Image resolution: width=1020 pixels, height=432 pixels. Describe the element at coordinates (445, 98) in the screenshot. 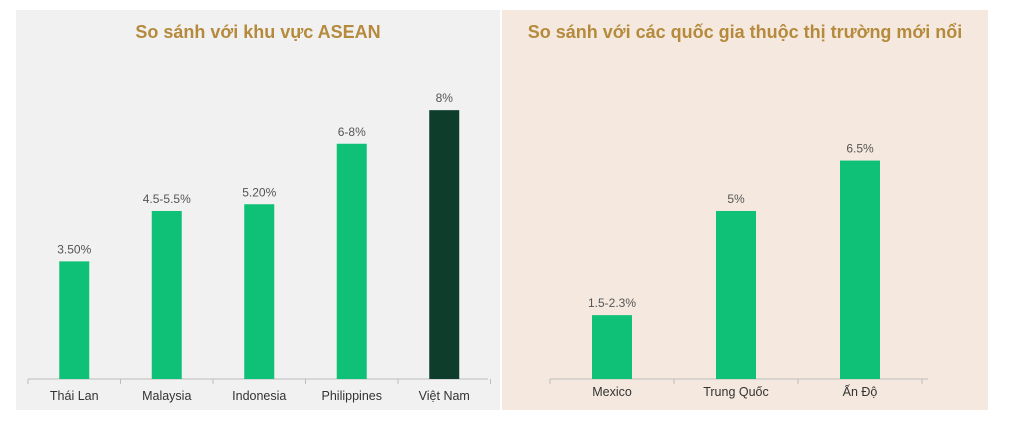

I see `asean-data-label-viet-nam: 8%` at that location.